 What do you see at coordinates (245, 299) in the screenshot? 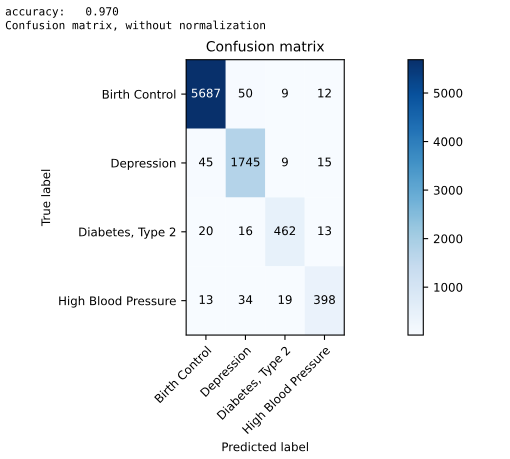
I see `data-label: 34` at bounding box center [245, 299].